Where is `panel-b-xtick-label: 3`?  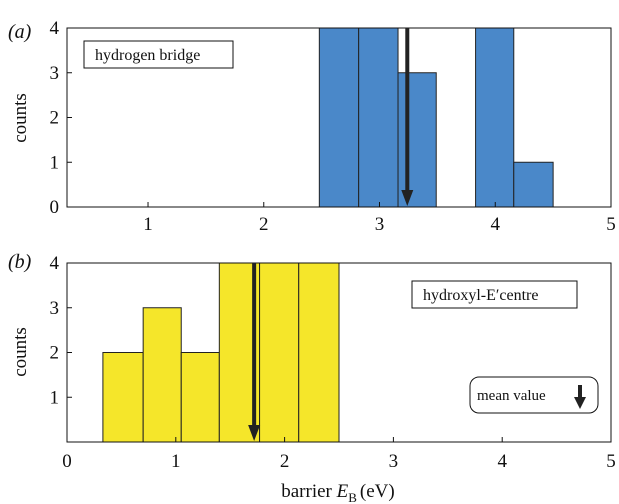
panel-b-xtick-label: 3 is located at coordinates (394, 461).